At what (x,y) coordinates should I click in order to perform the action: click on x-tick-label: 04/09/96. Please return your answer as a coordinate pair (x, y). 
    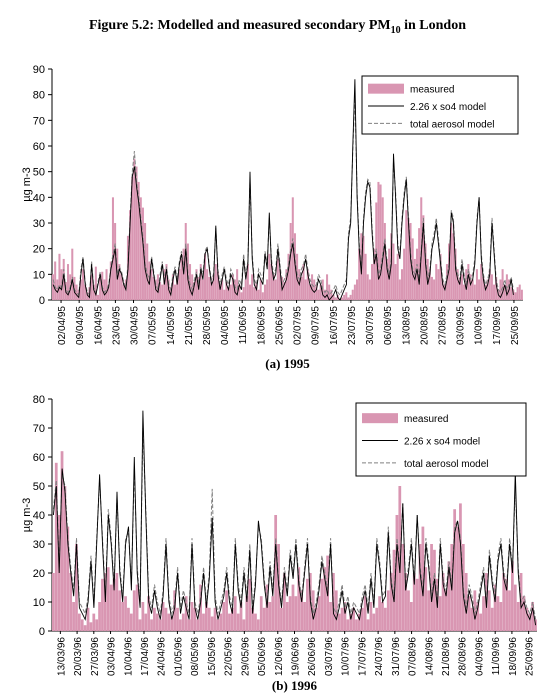
    Looking at the image, I should click on (479, 656).